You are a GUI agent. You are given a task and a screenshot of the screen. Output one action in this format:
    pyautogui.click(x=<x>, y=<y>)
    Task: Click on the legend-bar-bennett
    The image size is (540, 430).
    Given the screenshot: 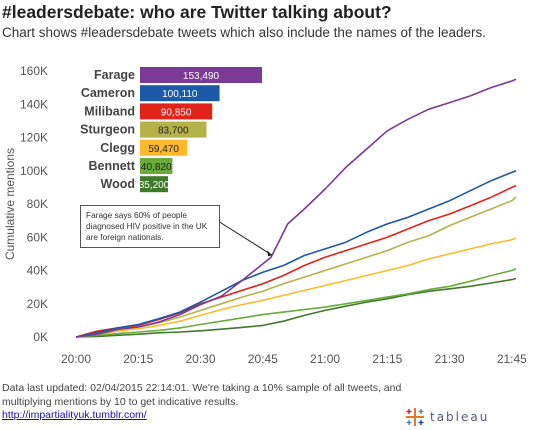 What is the action you would take?
    pyautogui.click(x=156, y=166)
    